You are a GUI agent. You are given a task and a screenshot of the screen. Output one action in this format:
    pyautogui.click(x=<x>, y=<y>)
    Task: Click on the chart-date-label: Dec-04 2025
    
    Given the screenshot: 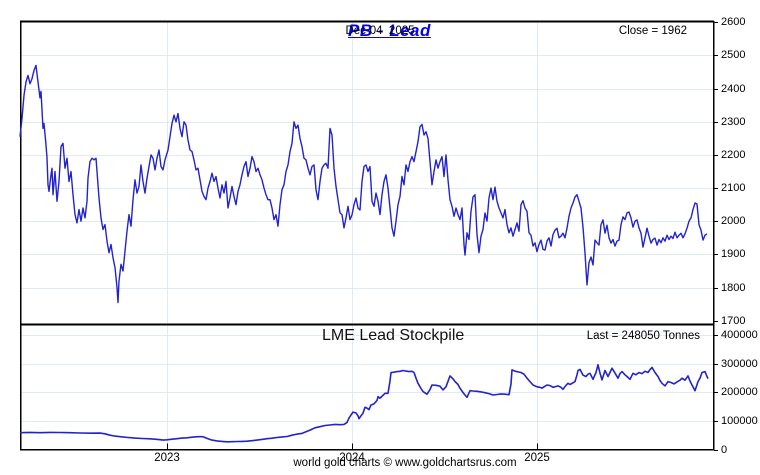 What is the action you would take?
    pyautogui.click(x=380, y=31)
    